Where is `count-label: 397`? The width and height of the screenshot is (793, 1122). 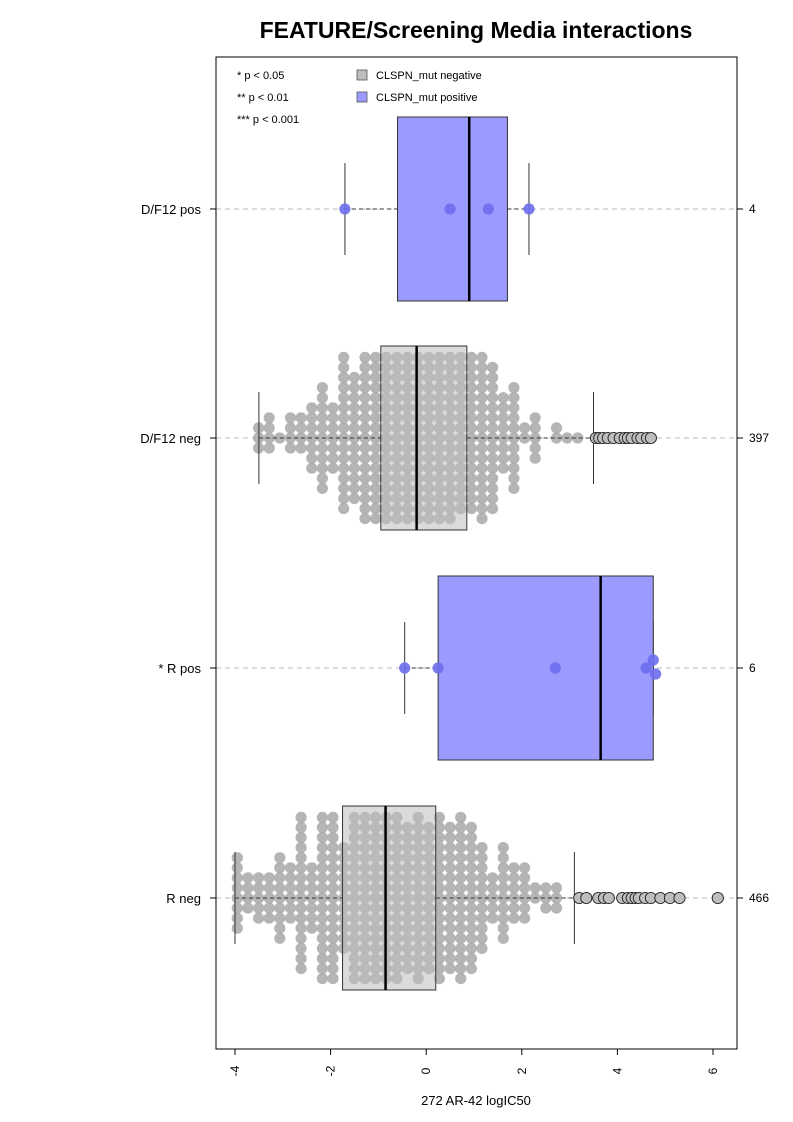
count-label: 397 is located at coordinates (759, 438).